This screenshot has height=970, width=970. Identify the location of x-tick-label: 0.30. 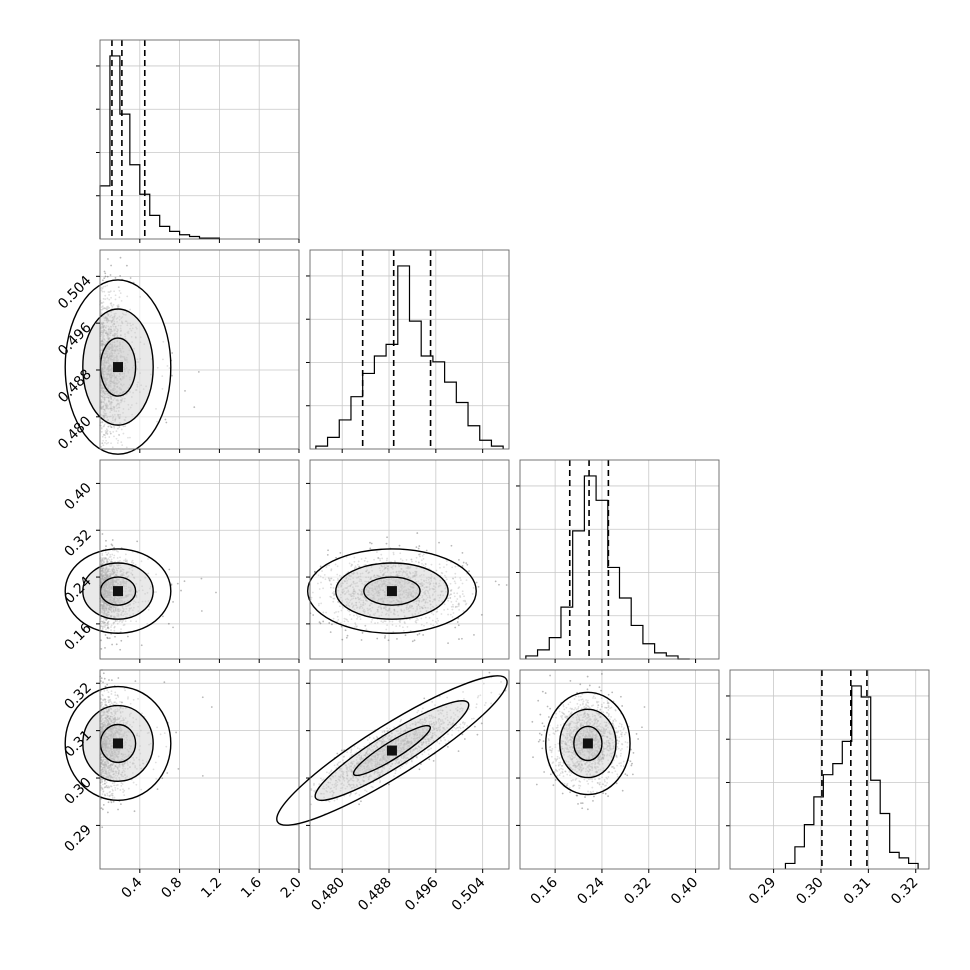
(809, 891).